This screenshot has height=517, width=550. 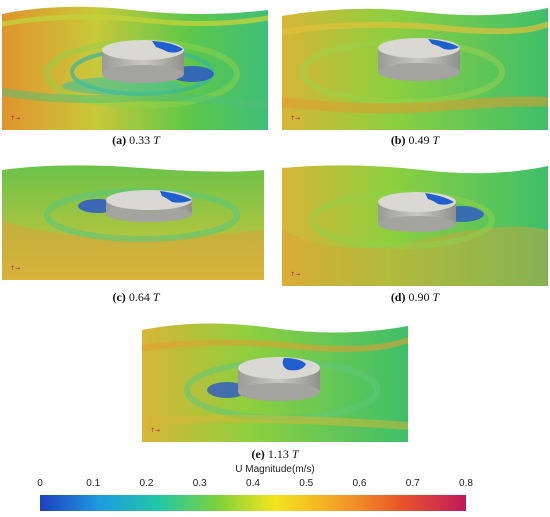 What do you see at coordinates (253, 483) in the screenshot?
I see `colorbar-tick-label: 0.4` at bounding box center [253, 483].